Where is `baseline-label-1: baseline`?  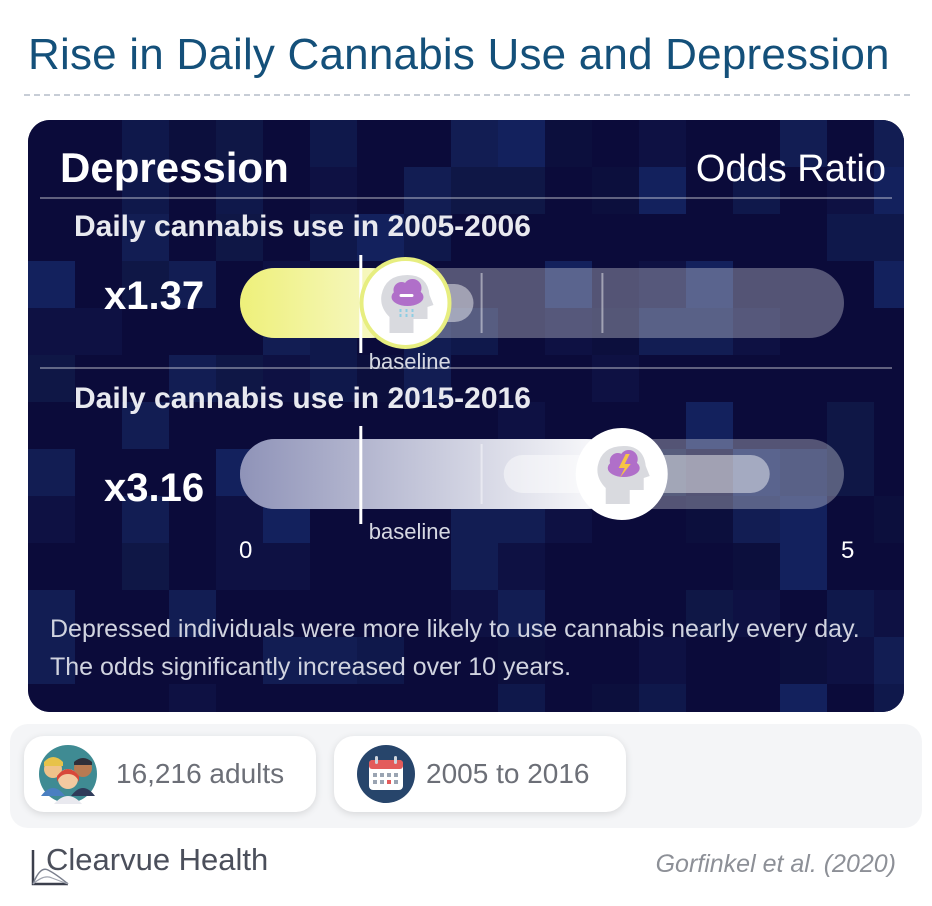
baseline-label-1: baseline is located at coordinates (409, 361).